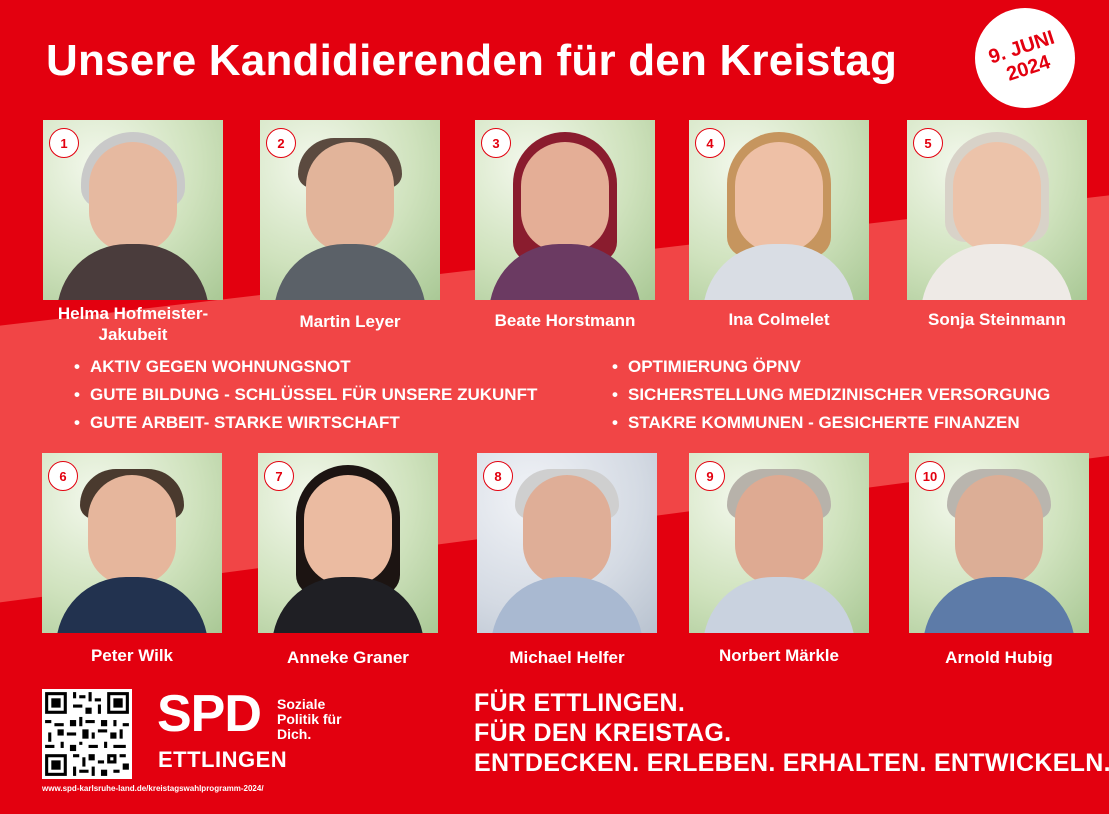 This screenshot has width=1109, height=814. What do you see at coordinates (567, 657) in the screenshot?
I see `candidate-name: Michael Helfer` at bounding box center [567, 657].